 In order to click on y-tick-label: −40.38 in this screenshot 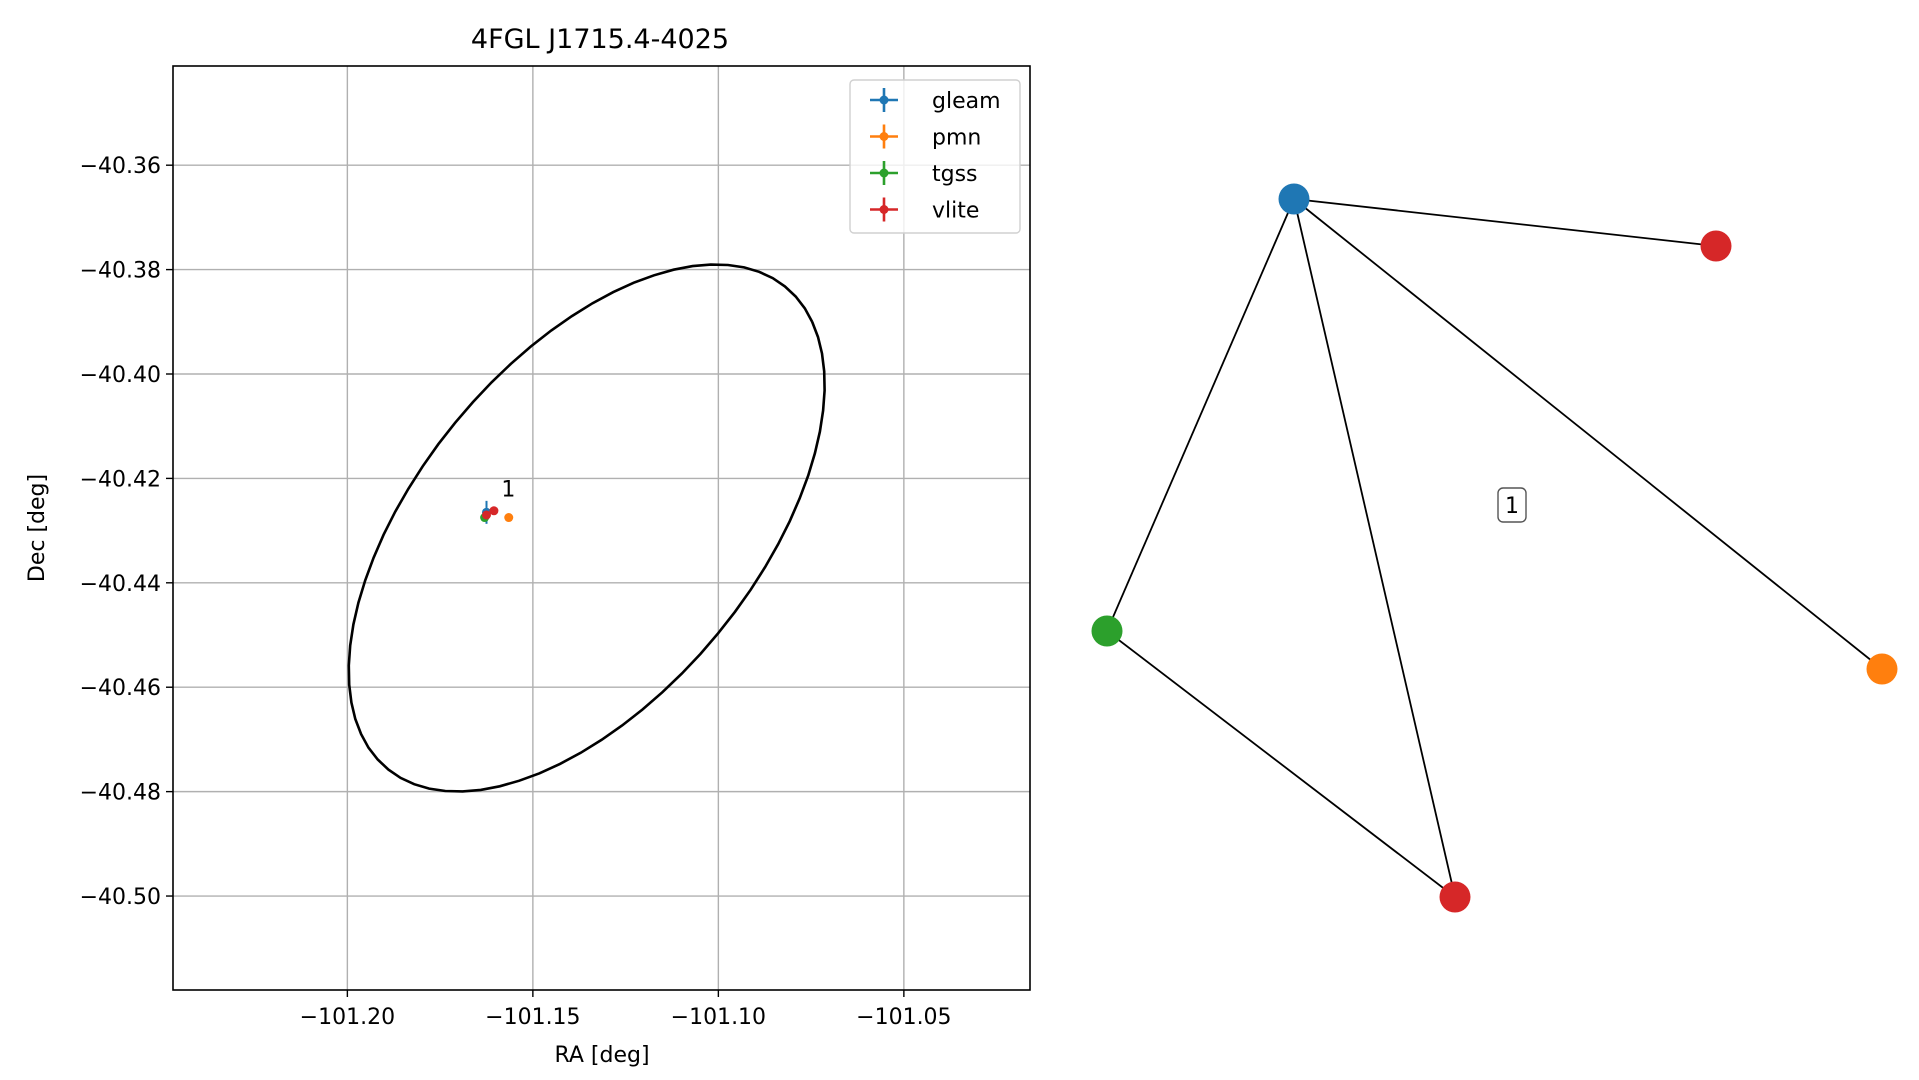, I will do `click(120, 271)`.